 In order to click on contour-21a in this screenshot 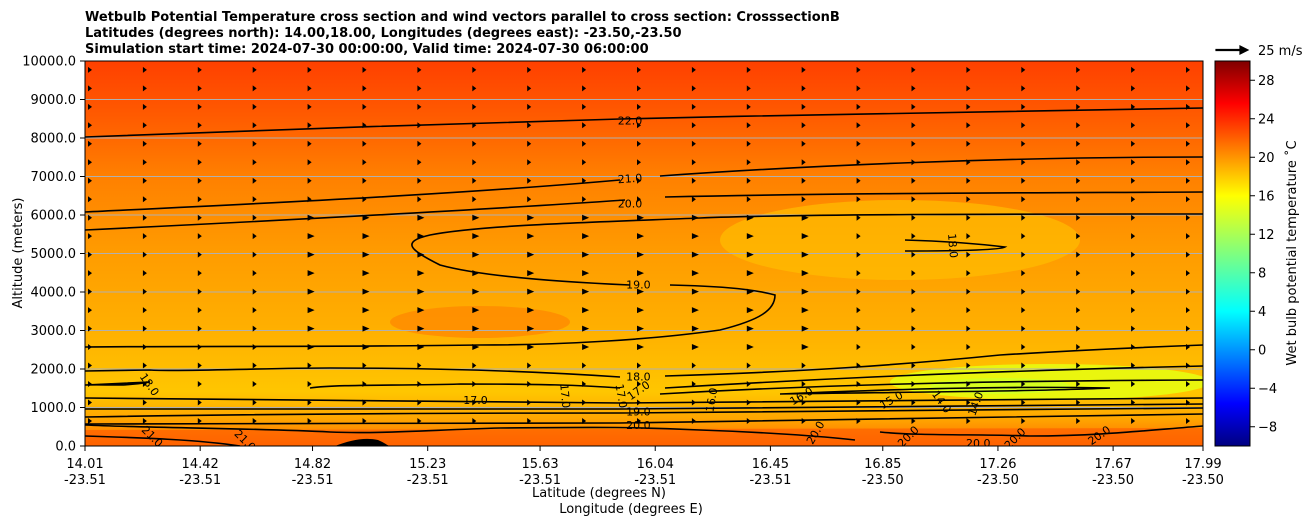, I will do `click(353, 196)`.